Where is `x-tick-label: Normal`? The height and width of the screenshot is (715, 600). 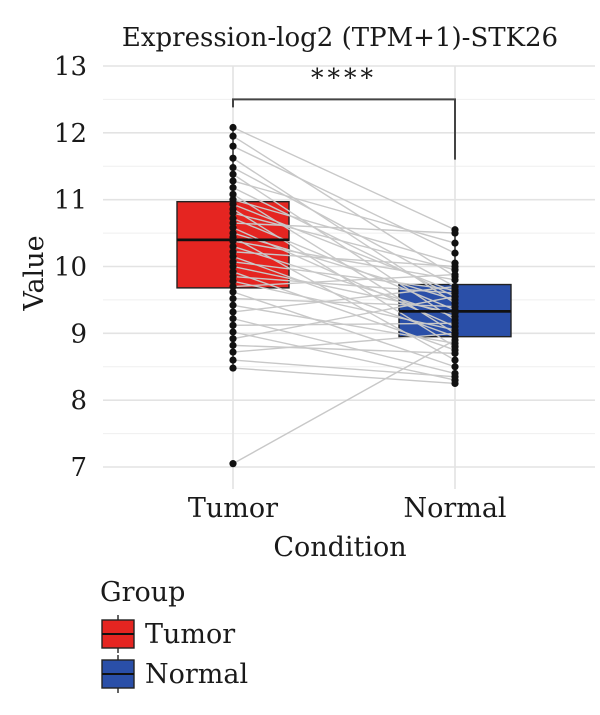 x-tick-label: Normal is located at coordinates (454, 508).